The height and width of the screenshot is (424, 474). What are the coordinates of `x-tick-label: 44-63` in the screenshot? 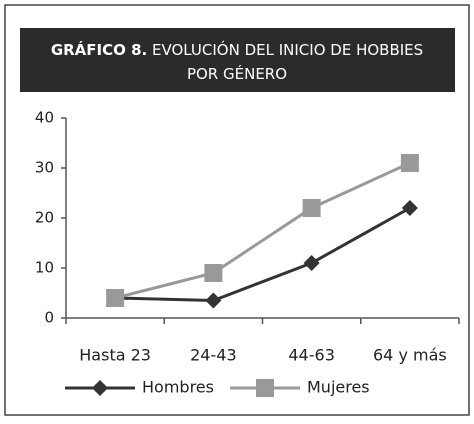 It's located at (311, 355).